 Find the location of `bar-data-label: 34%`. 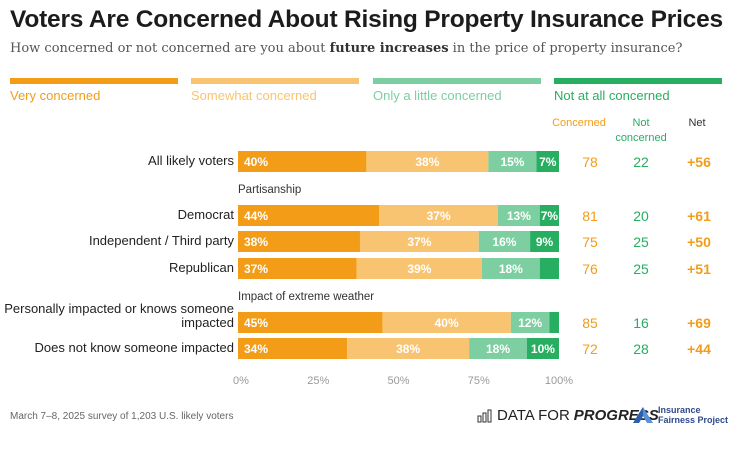

bar-data-label: 34% is located at coordinates (256, 349).